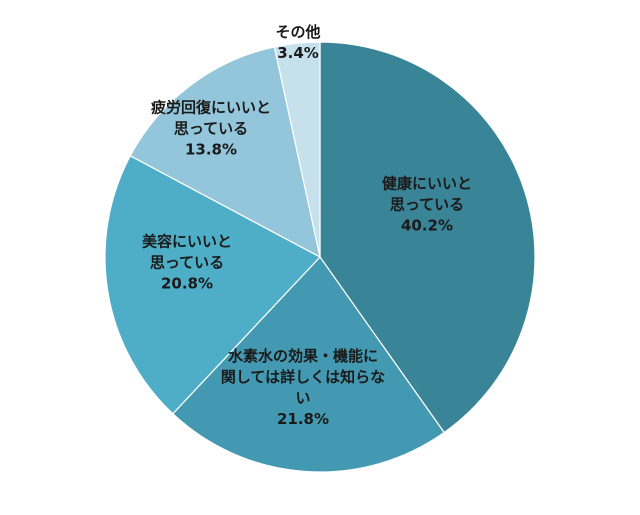 The height and width of the screenshot is (515, 640). Describe the element at coordinates (303, 387) in the screenshot. I see `slice-label: 水素水の効果・機能に関しては詳しくは知らない 21.8%` at that location.